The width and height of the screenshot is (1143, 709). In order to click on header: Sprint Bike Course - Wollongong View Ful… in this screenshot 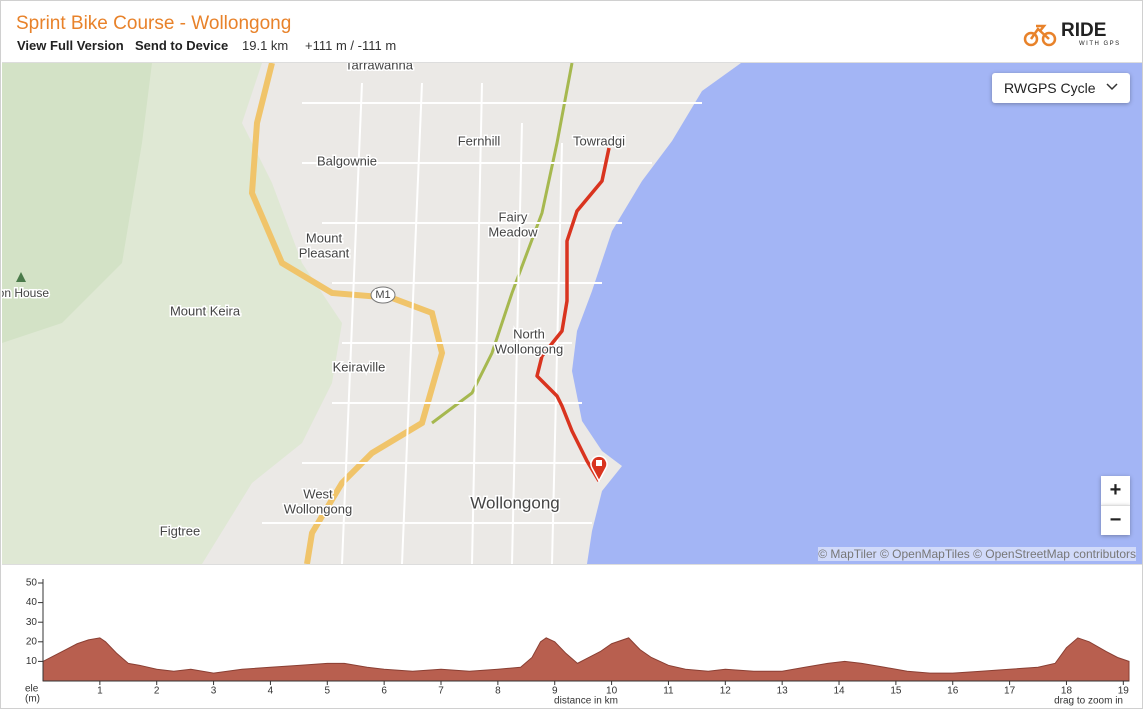, I will do `click(571, 31)`.